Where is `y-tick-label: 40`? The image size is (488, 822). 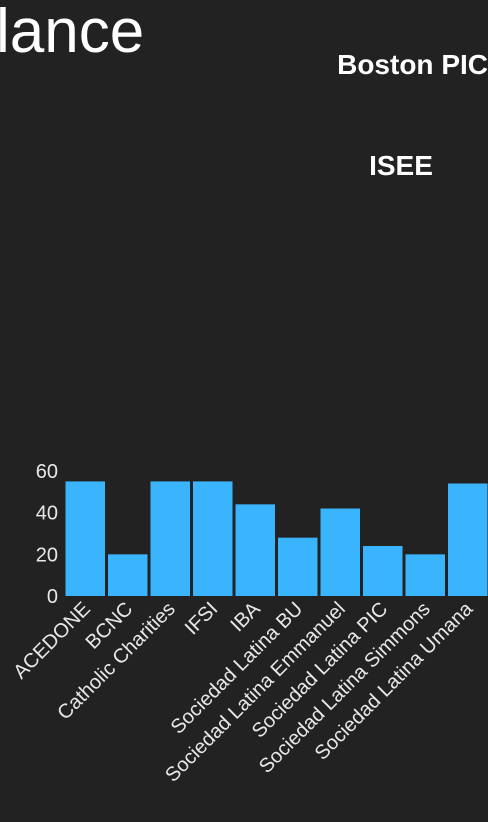 y-tick-label: 40 is located at coordinates (47, 514).